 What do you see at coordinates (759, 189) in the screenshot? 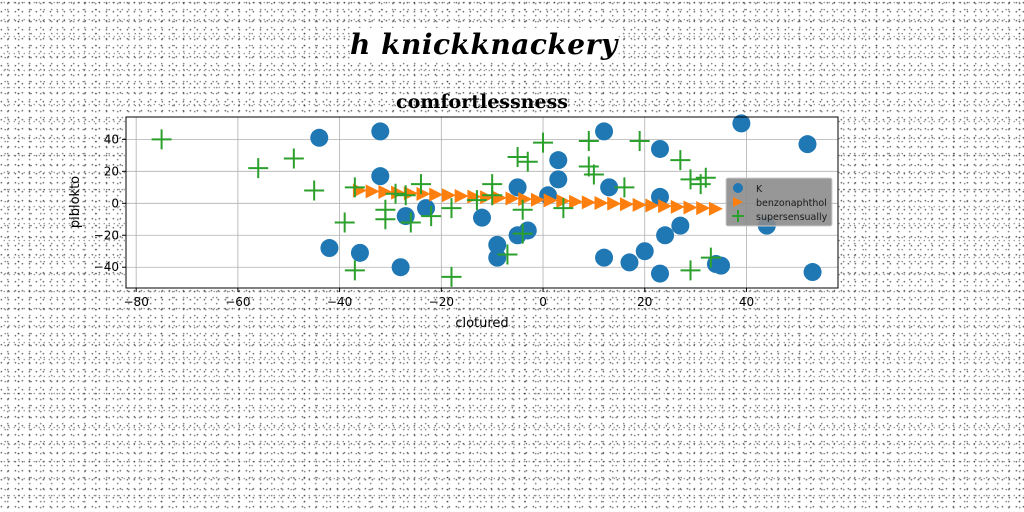
I see `legend-label: K` at bounding box center [759, 189].